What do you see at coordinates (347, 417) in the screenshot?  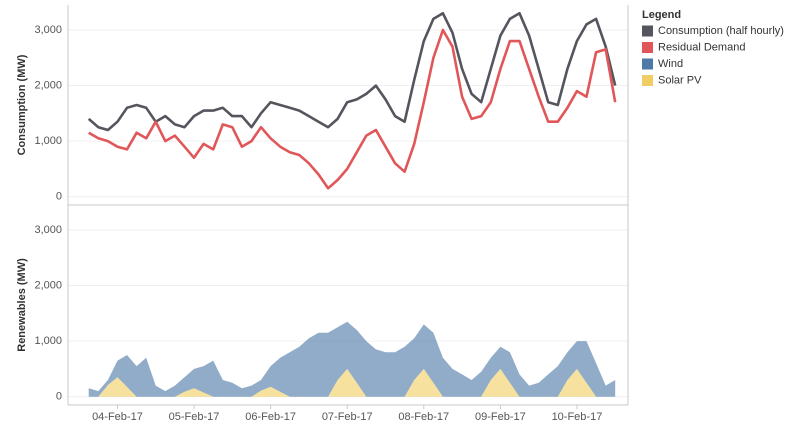 I see `x-tick-label: 07-Feb-17` at bounding box center [347, 417].